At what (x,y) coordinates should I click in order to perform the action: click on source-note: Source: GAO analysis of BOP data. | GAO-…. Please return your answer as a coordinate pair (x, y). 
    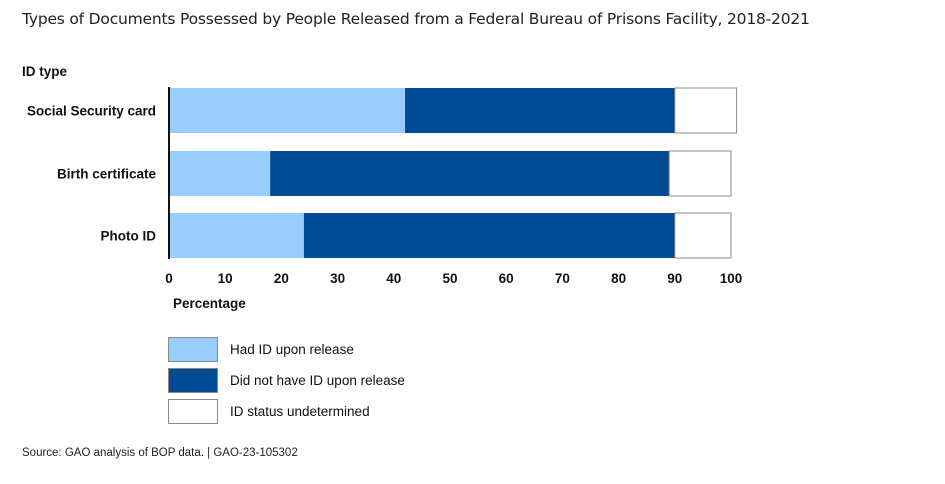
    Looking at the image, I should click on (160, 453).